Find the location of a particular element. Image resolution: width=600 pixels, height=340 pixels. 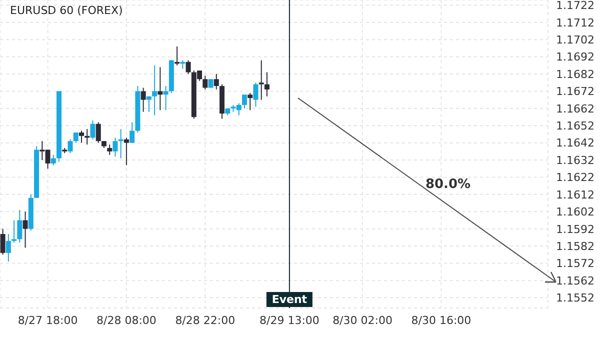

x-tick-label: 8/28 08:00 is located at coordinates (126, 320).